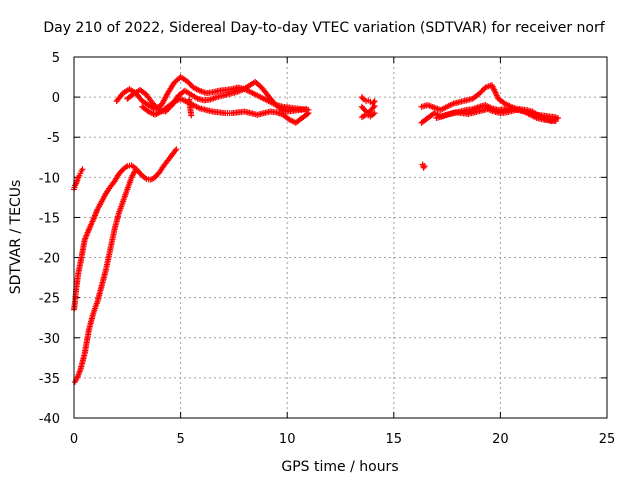 The width and height of the screenshot is (640, 480). Describe the element at coordinates (49, 379) in the screenshot. I see `y-tick-label: -35` at that location.